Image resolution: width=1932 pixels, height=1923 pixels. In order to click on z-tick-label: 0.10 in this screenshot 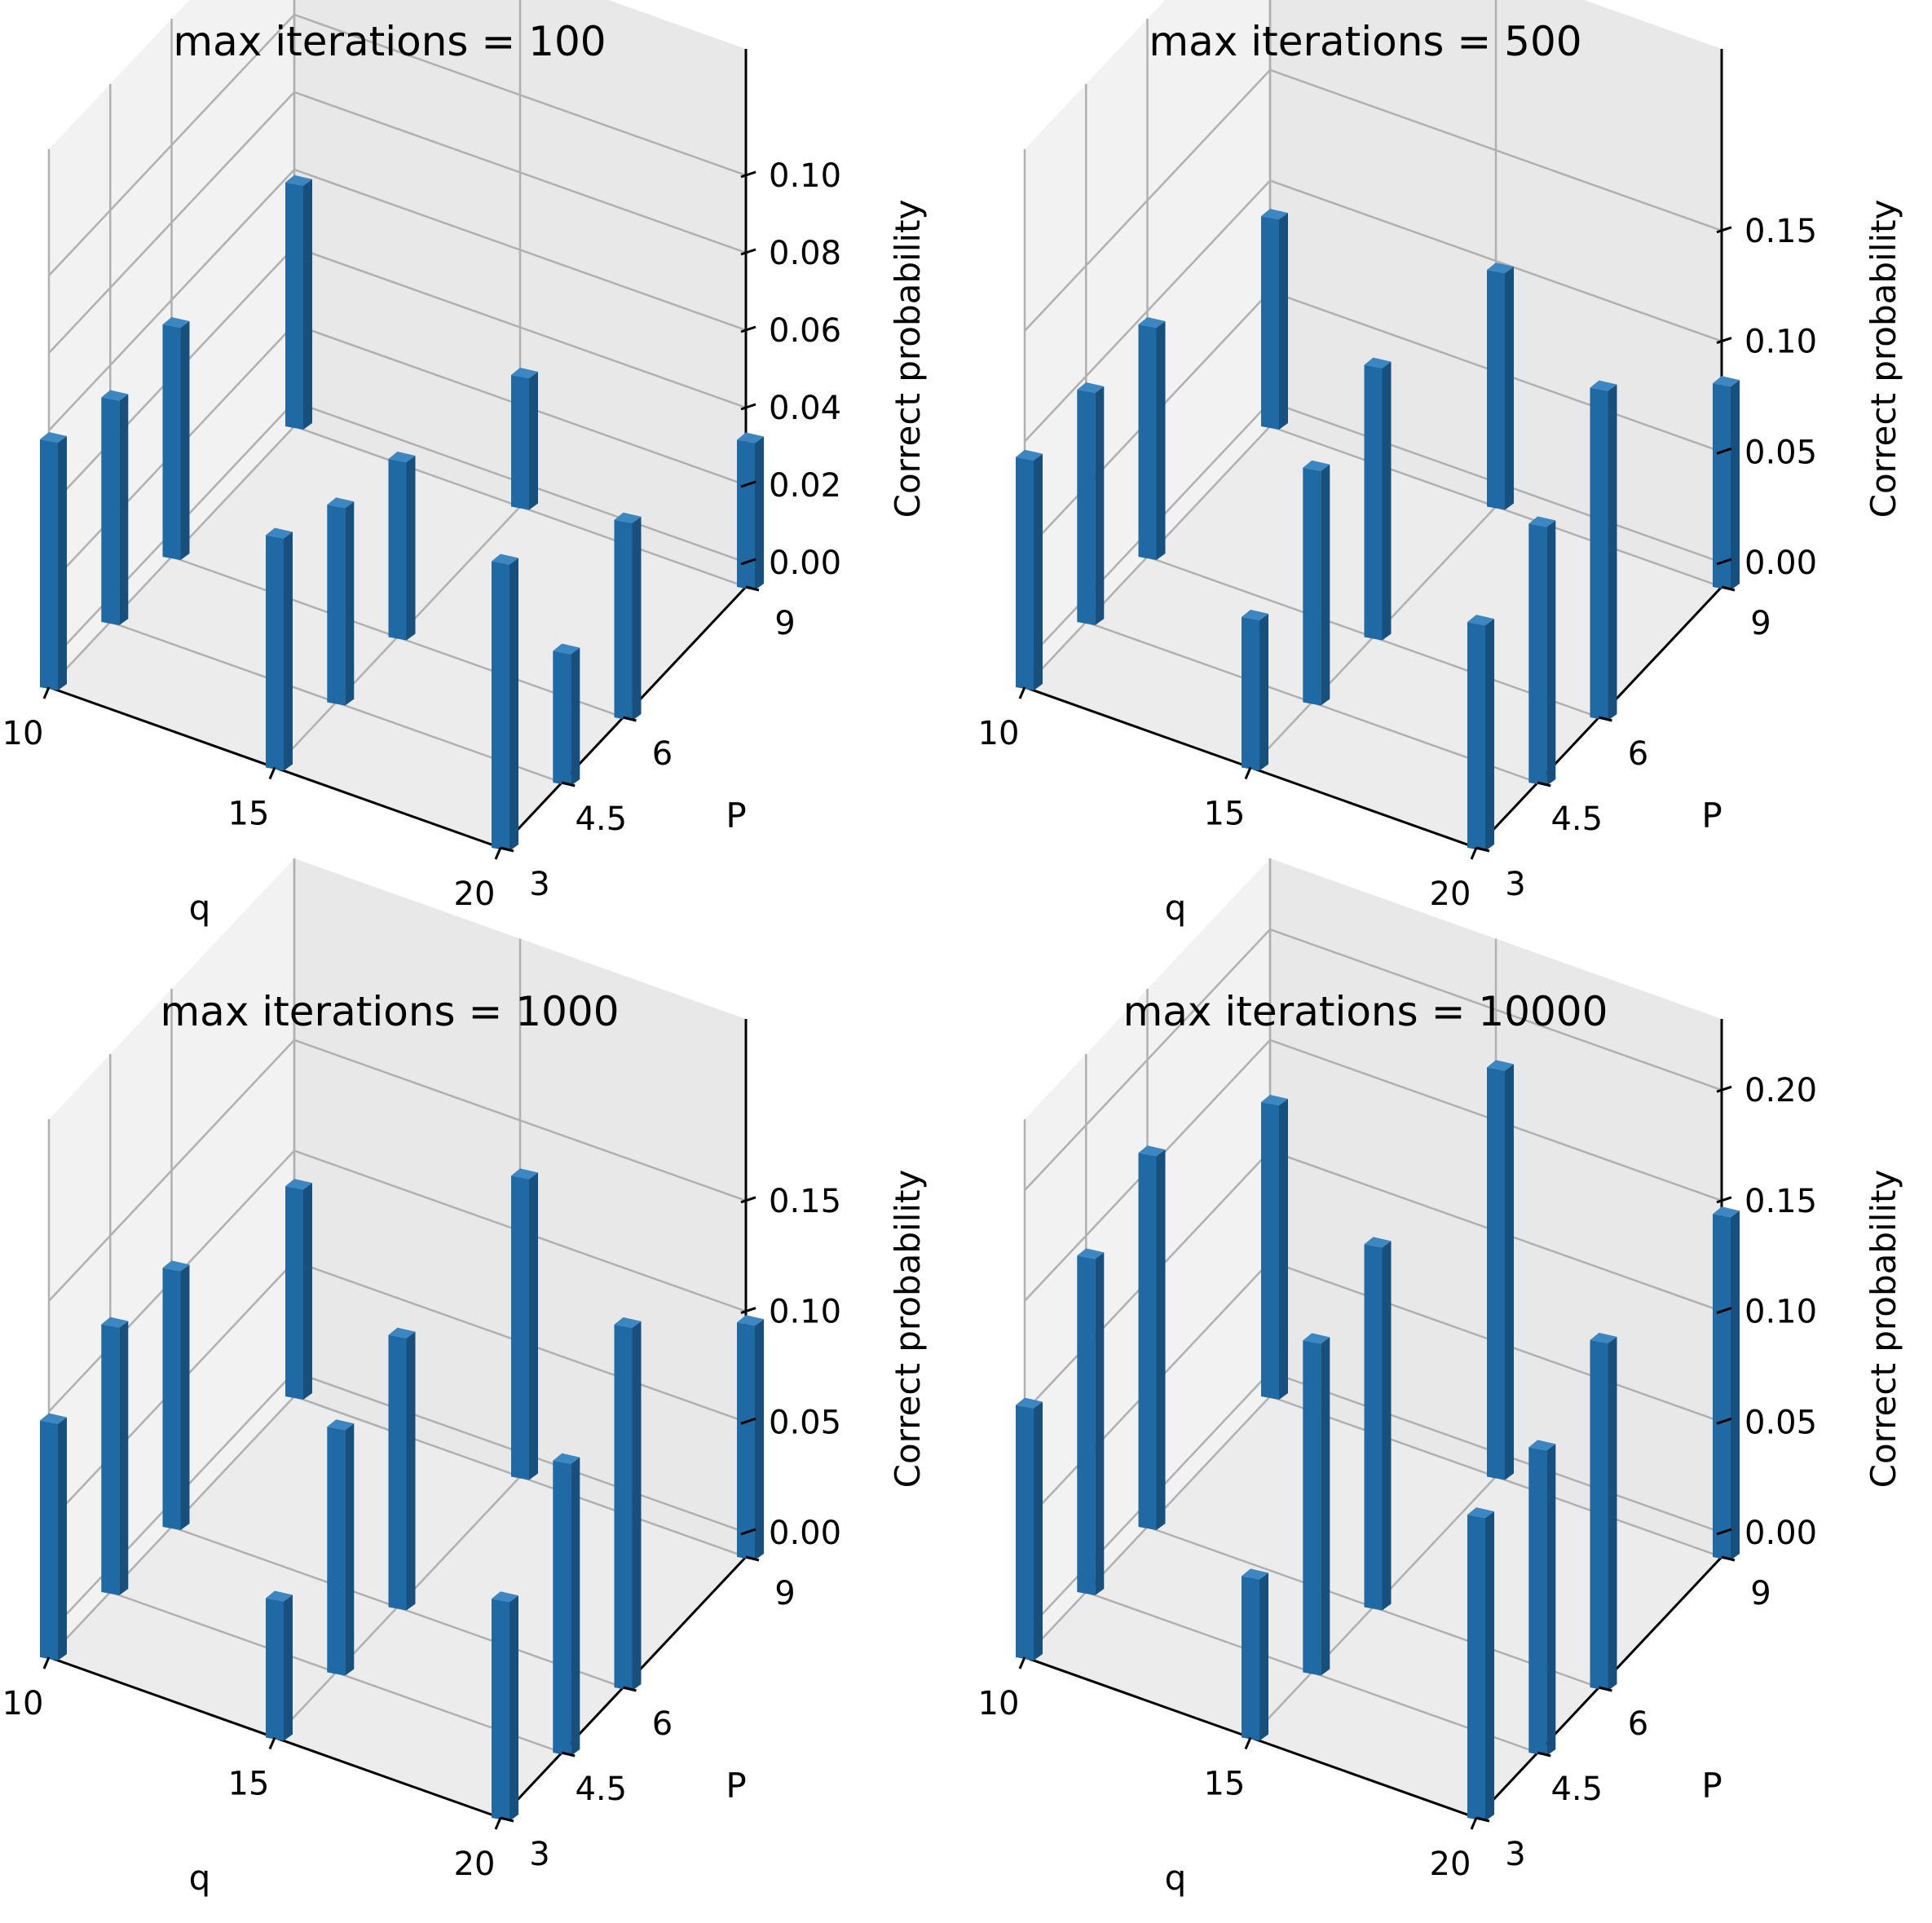, I will do `click(1781, 1312)`.